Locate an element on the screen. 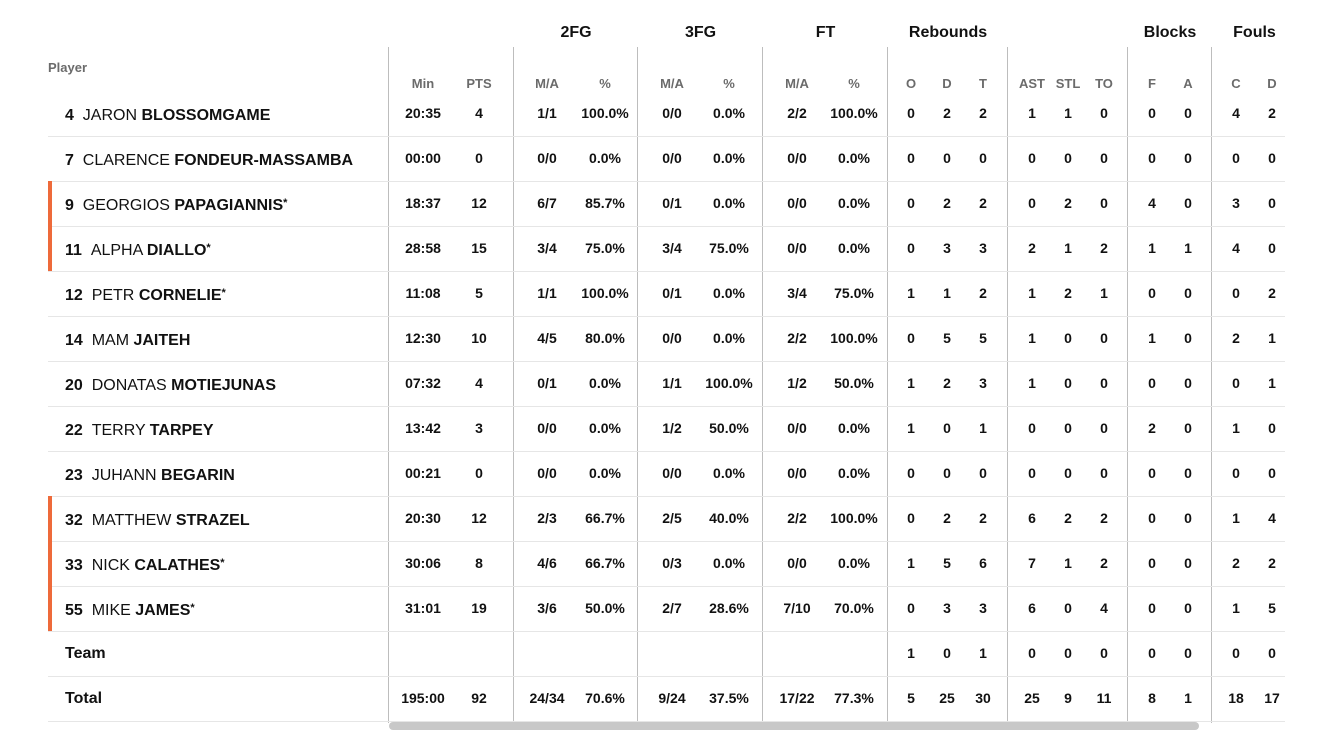 This screenshot has width=1342, height=753. player-name: 7 CLARENCE FONDEUR-MASSAMBA is located at coordinates (209, 158).